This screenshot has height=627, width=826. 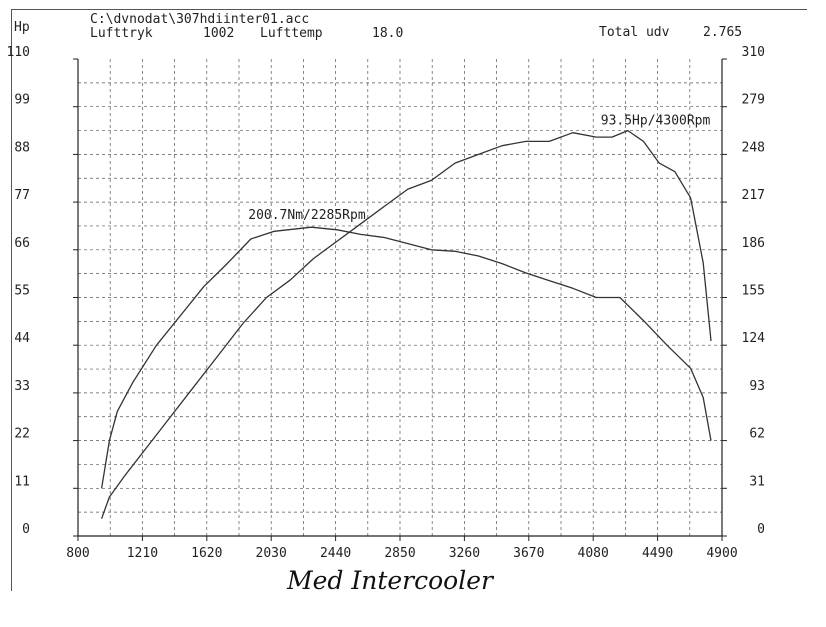 I want to click on x-tick-label: 4490, so click(x=657, y=553).